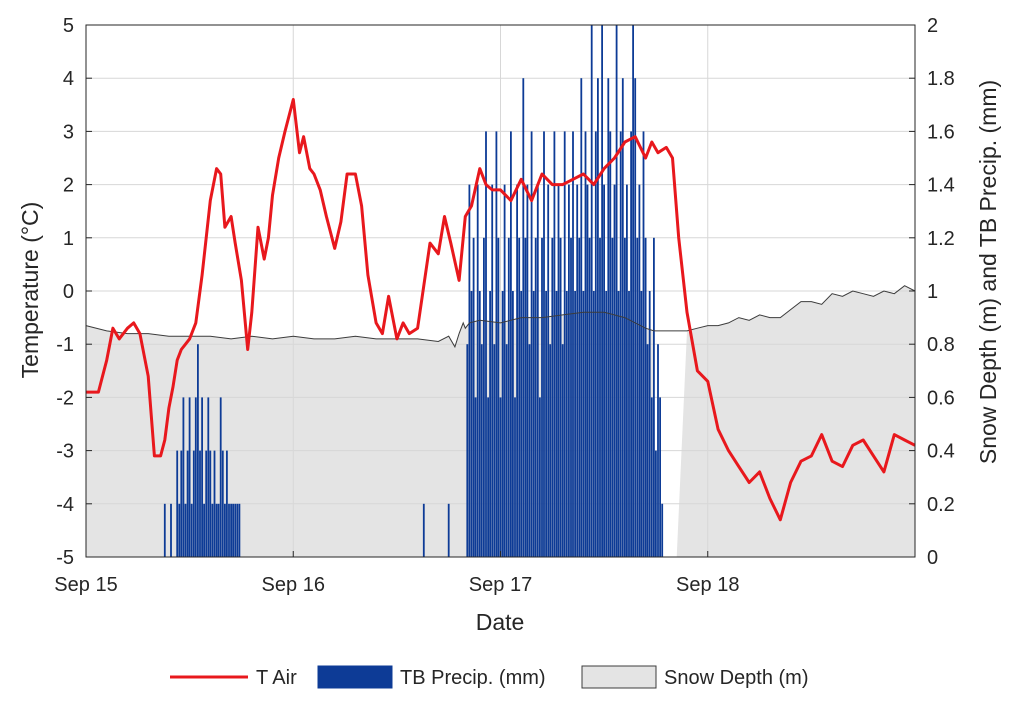 This screenshot has width=1017, height=705. I want to click on snow-depth-line, so click(500, 317).